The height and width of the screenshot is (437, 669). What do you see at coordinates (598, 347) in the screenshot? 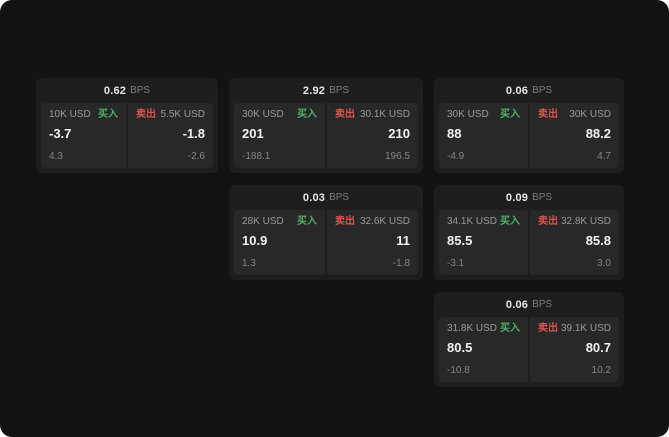
I see `sell-price: 80.7` at bounding box center [598, 347].